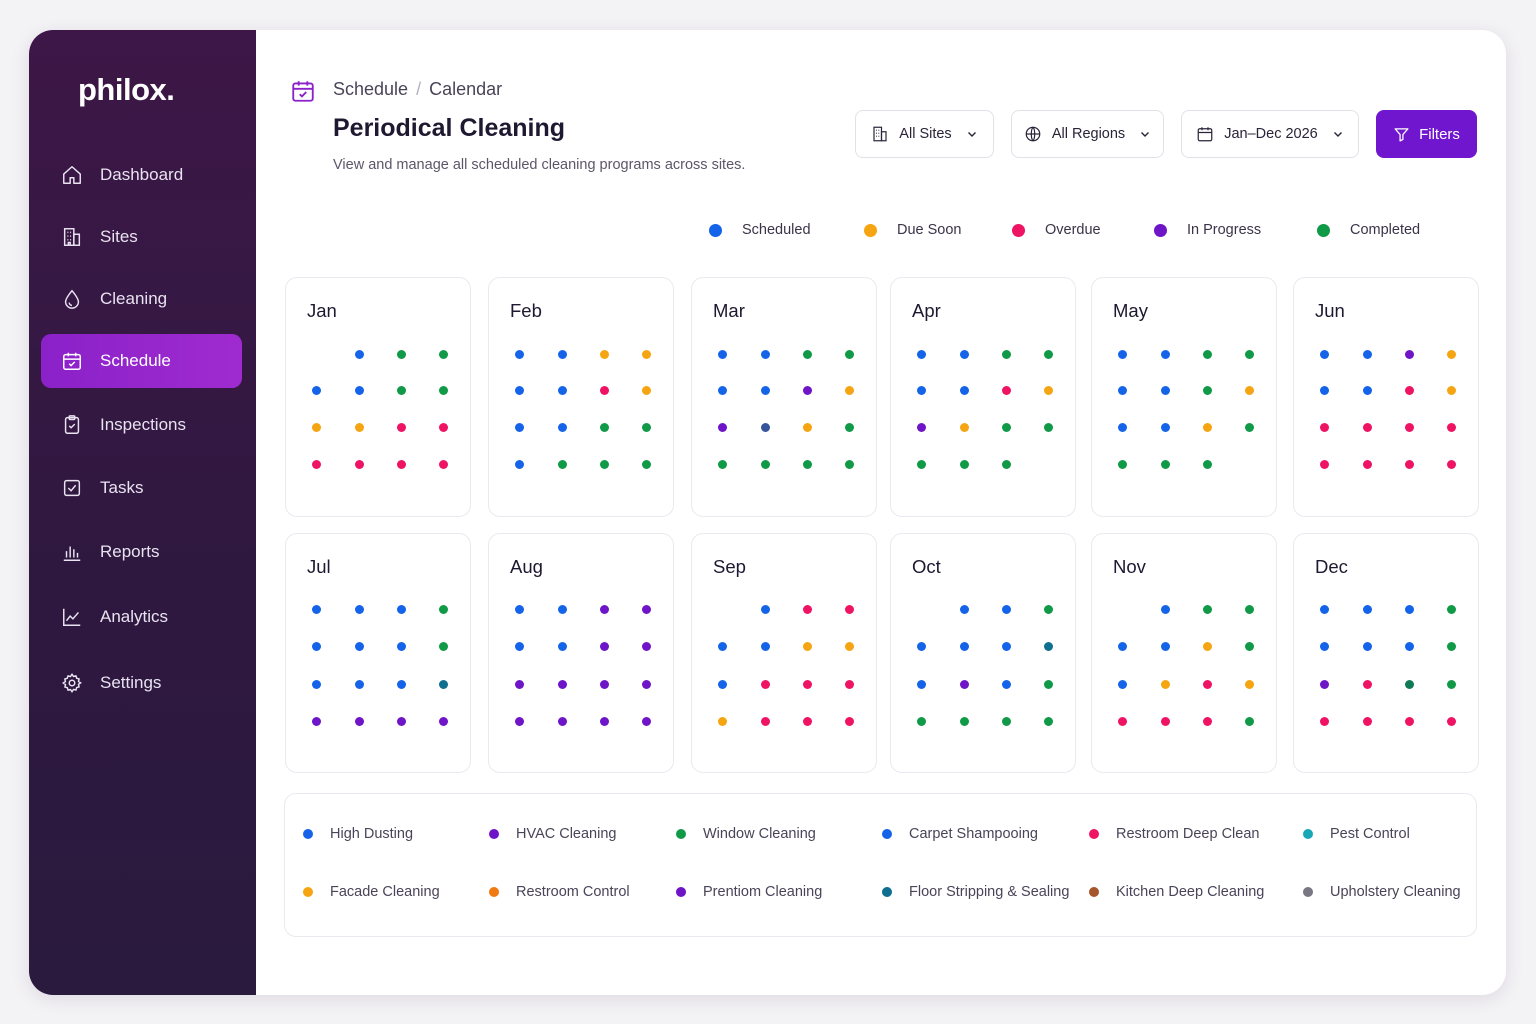 The image size is (1536, 1024). I want to click on cleaning-type-item: Pest Control, so click(1356, 834).